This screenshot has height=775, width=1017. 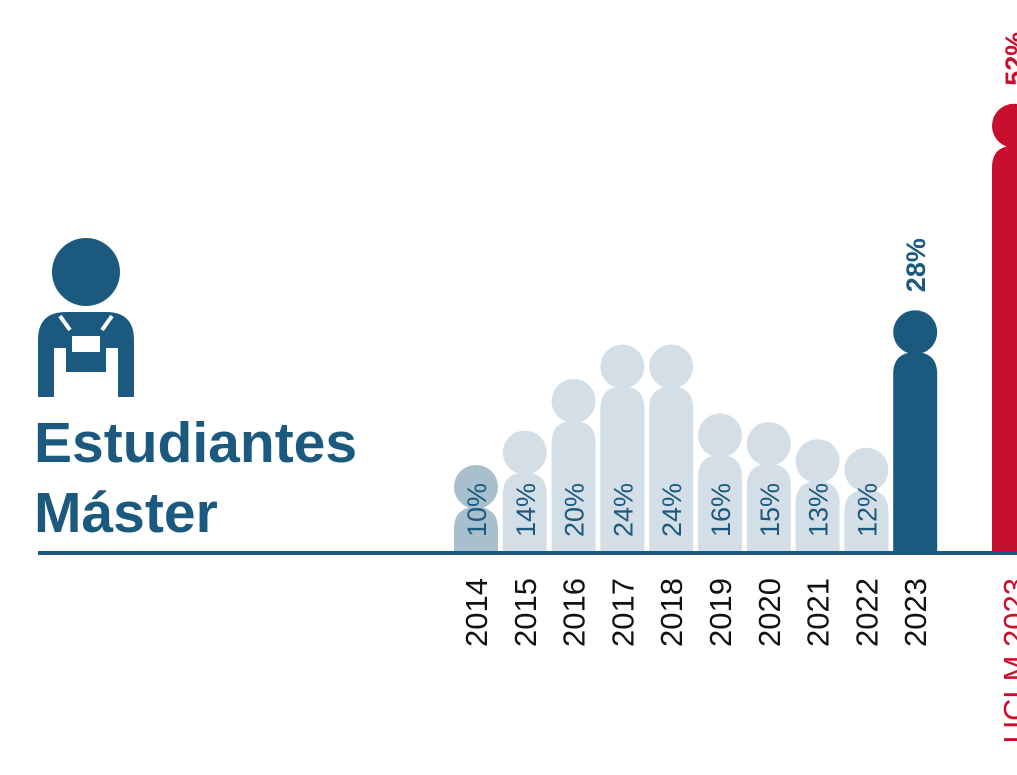 What do you see at coordinates (819, 510) in the screenshot?
I see `value-label: 13%` at bounding box center [819, 510].